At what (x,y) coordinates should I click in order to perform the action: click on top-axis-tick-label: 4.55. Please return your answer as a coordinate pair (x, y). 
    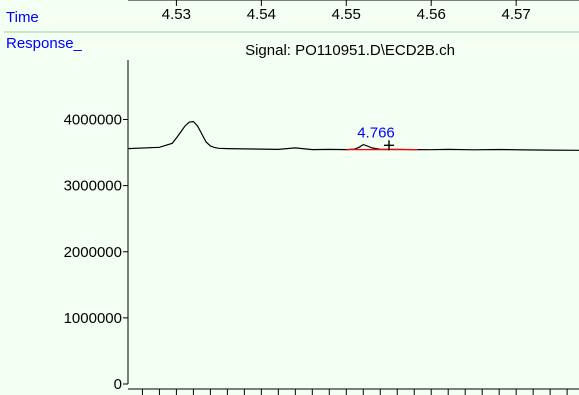
    Looking at the image, I should click on (346, 14).